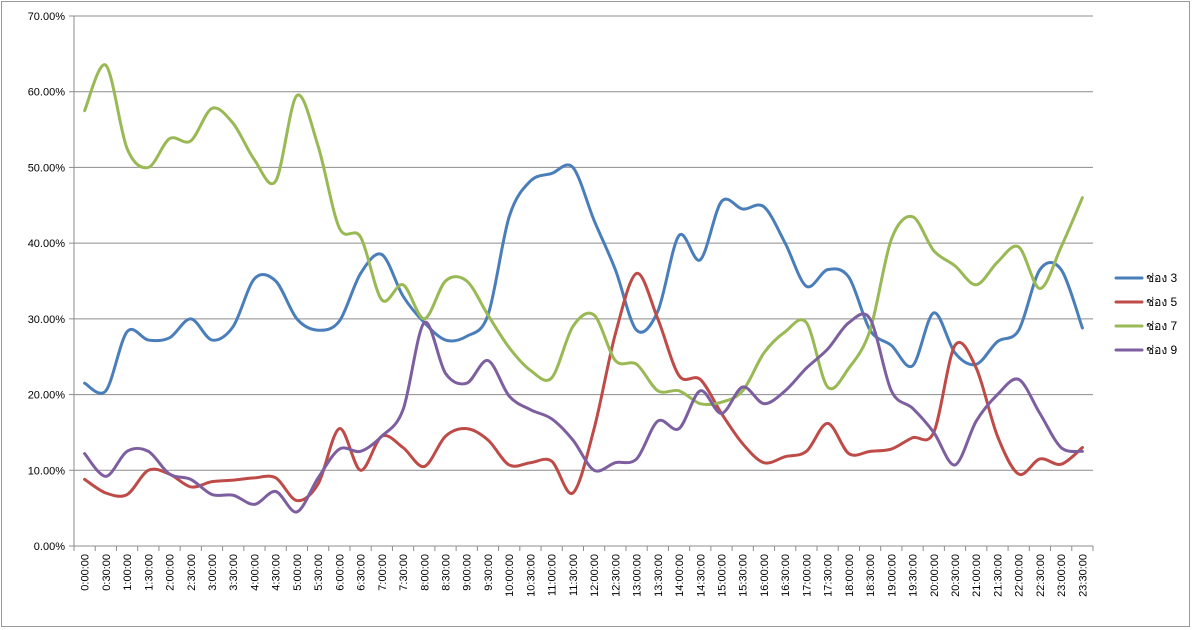 The height and width of the screenshot is (630, 1193). What do you see at coordinates (1162, 326) in the screenshot?
I see `legend-label: ช่อง 7` at bounding box center [1162, 326].